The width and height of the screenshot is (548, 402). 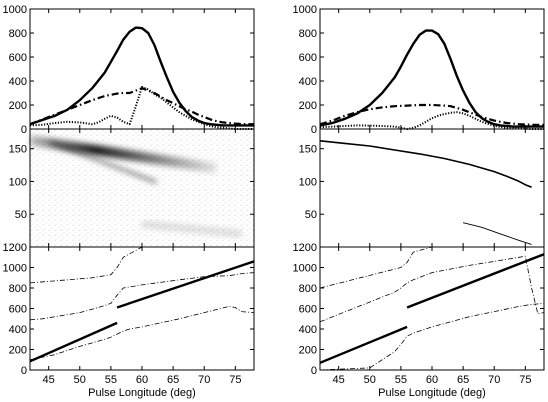 I want to click on right-middle-plot, so click(x=425, y=192).